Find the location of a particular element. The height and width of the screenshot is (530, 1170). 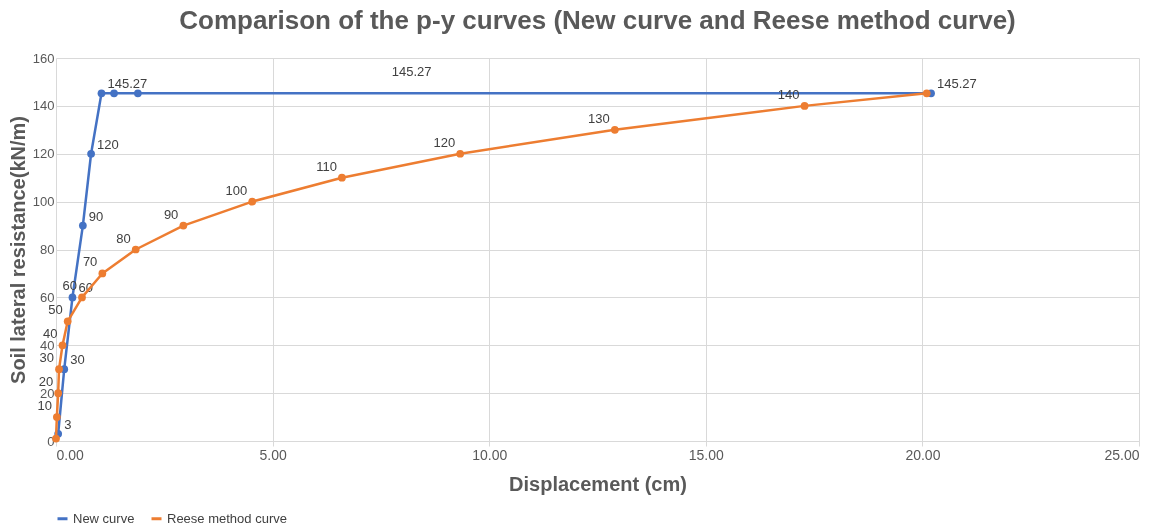

data-label: 100 is located at coordinates (236, 190).